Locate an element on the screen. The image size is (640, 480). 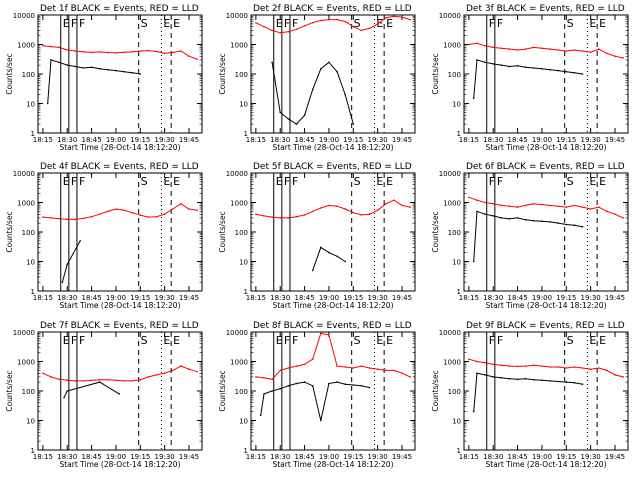
marker-label: S is located at coordinates (570, 23).